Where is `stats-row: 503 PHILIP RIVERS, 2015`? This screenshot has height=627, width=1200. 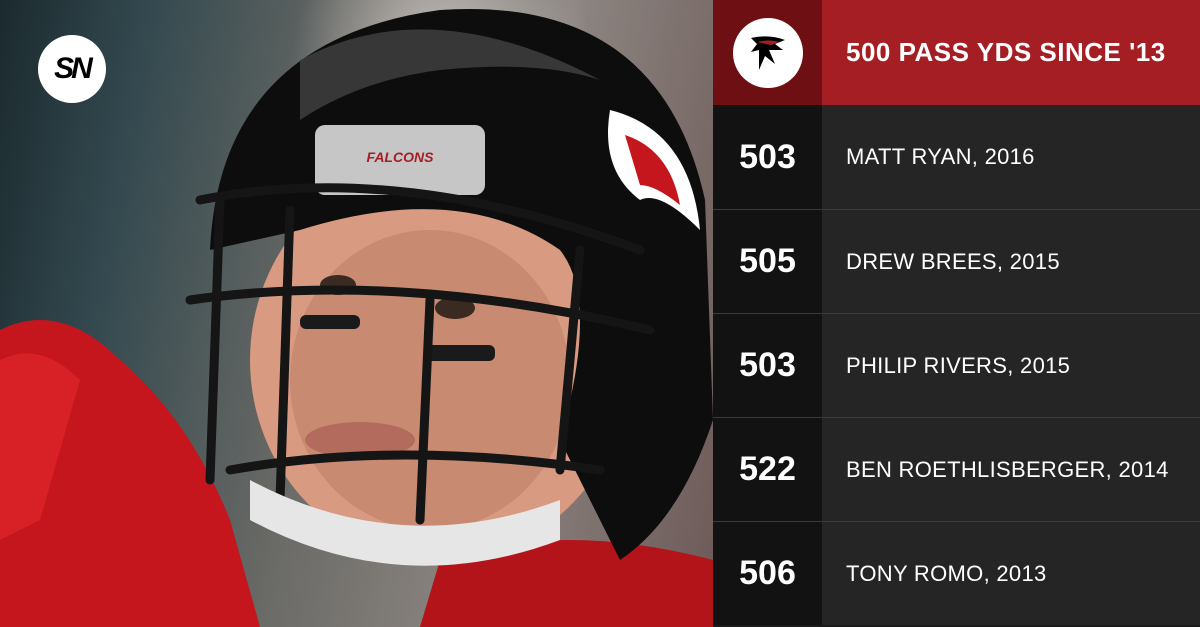
stats-row: 503 PHILIP RIVERS, 2015 is located at coordinates (956, 365).